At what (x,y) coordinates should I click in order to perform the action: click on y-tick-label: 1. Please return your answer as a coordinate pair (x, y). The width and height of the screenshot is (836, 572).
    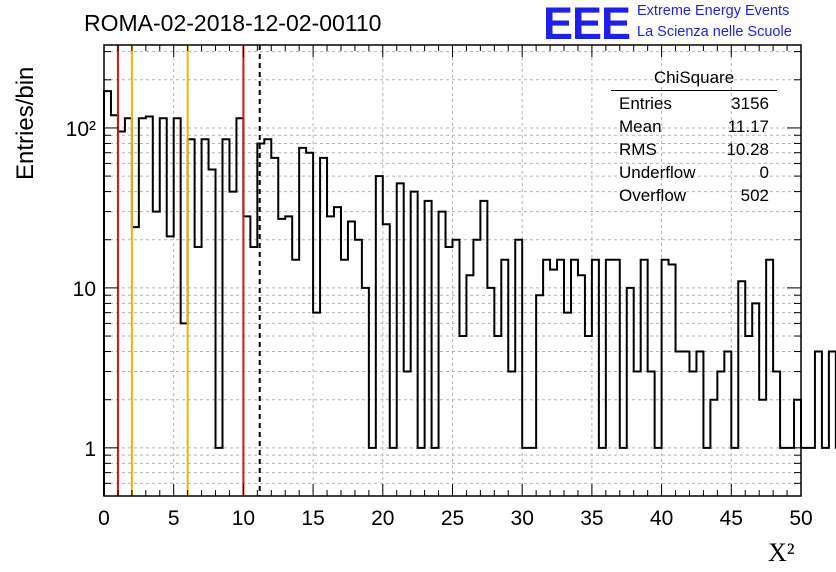
    Looking at the image, I should click on (90, 449).